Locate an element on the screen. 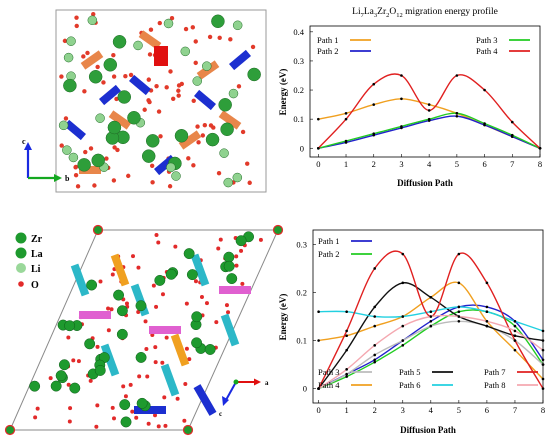  o-legend-marker is located at coordinates (21, 284).